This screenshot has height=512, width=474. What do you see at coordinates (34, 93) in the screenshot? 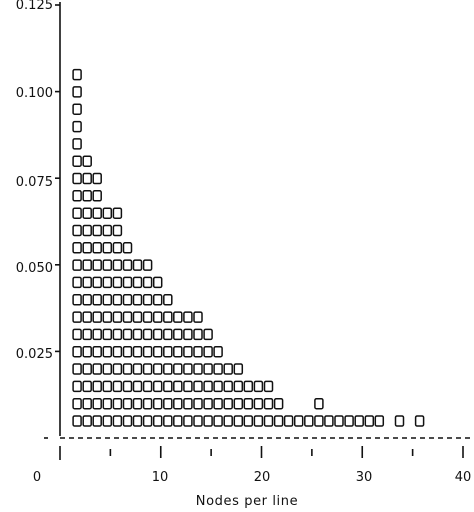
I see `y-tick-label: 0.100` at bounding box center [34, 93].